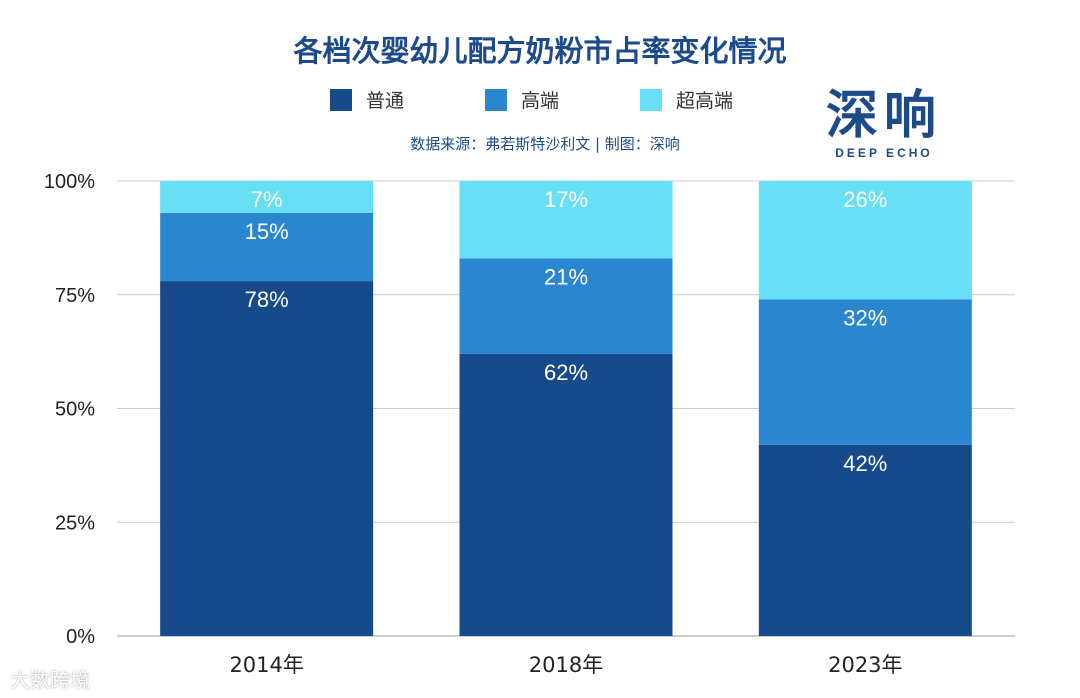 Image resolution: width=1080 pixels, height=698 pixels. I want to click on legend-item-super-premium: 超高端, so click(717, 99).